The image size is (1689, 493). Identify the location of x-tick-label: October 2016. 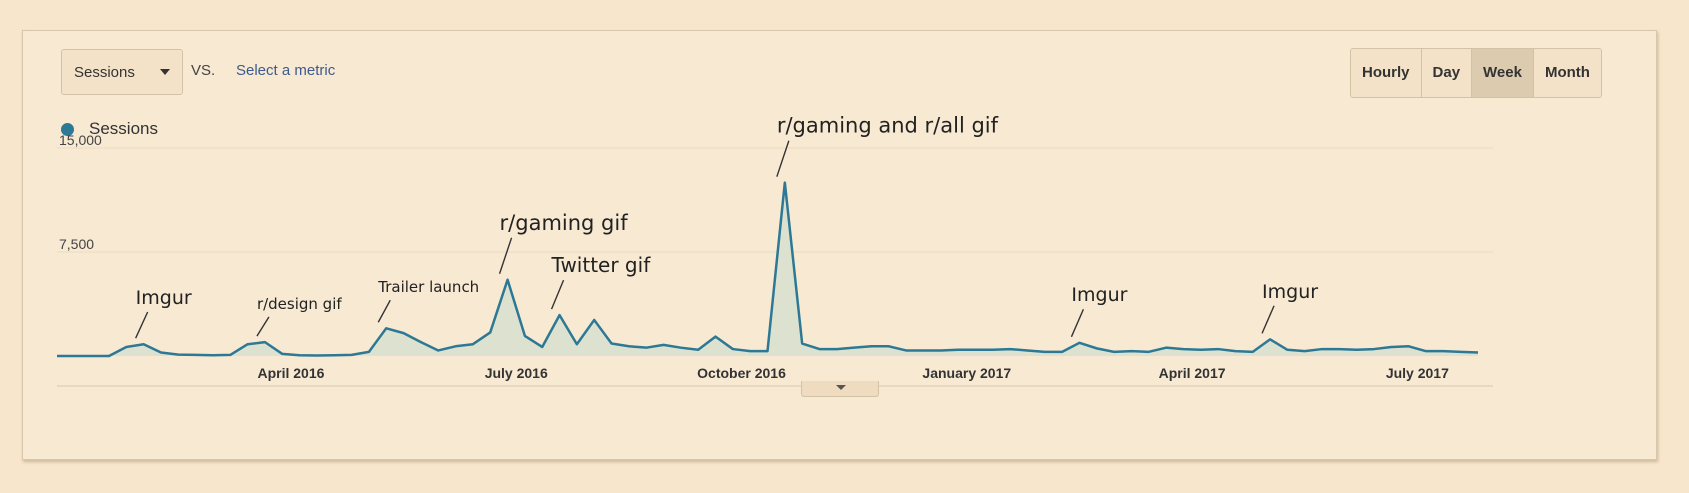
(741, 373).